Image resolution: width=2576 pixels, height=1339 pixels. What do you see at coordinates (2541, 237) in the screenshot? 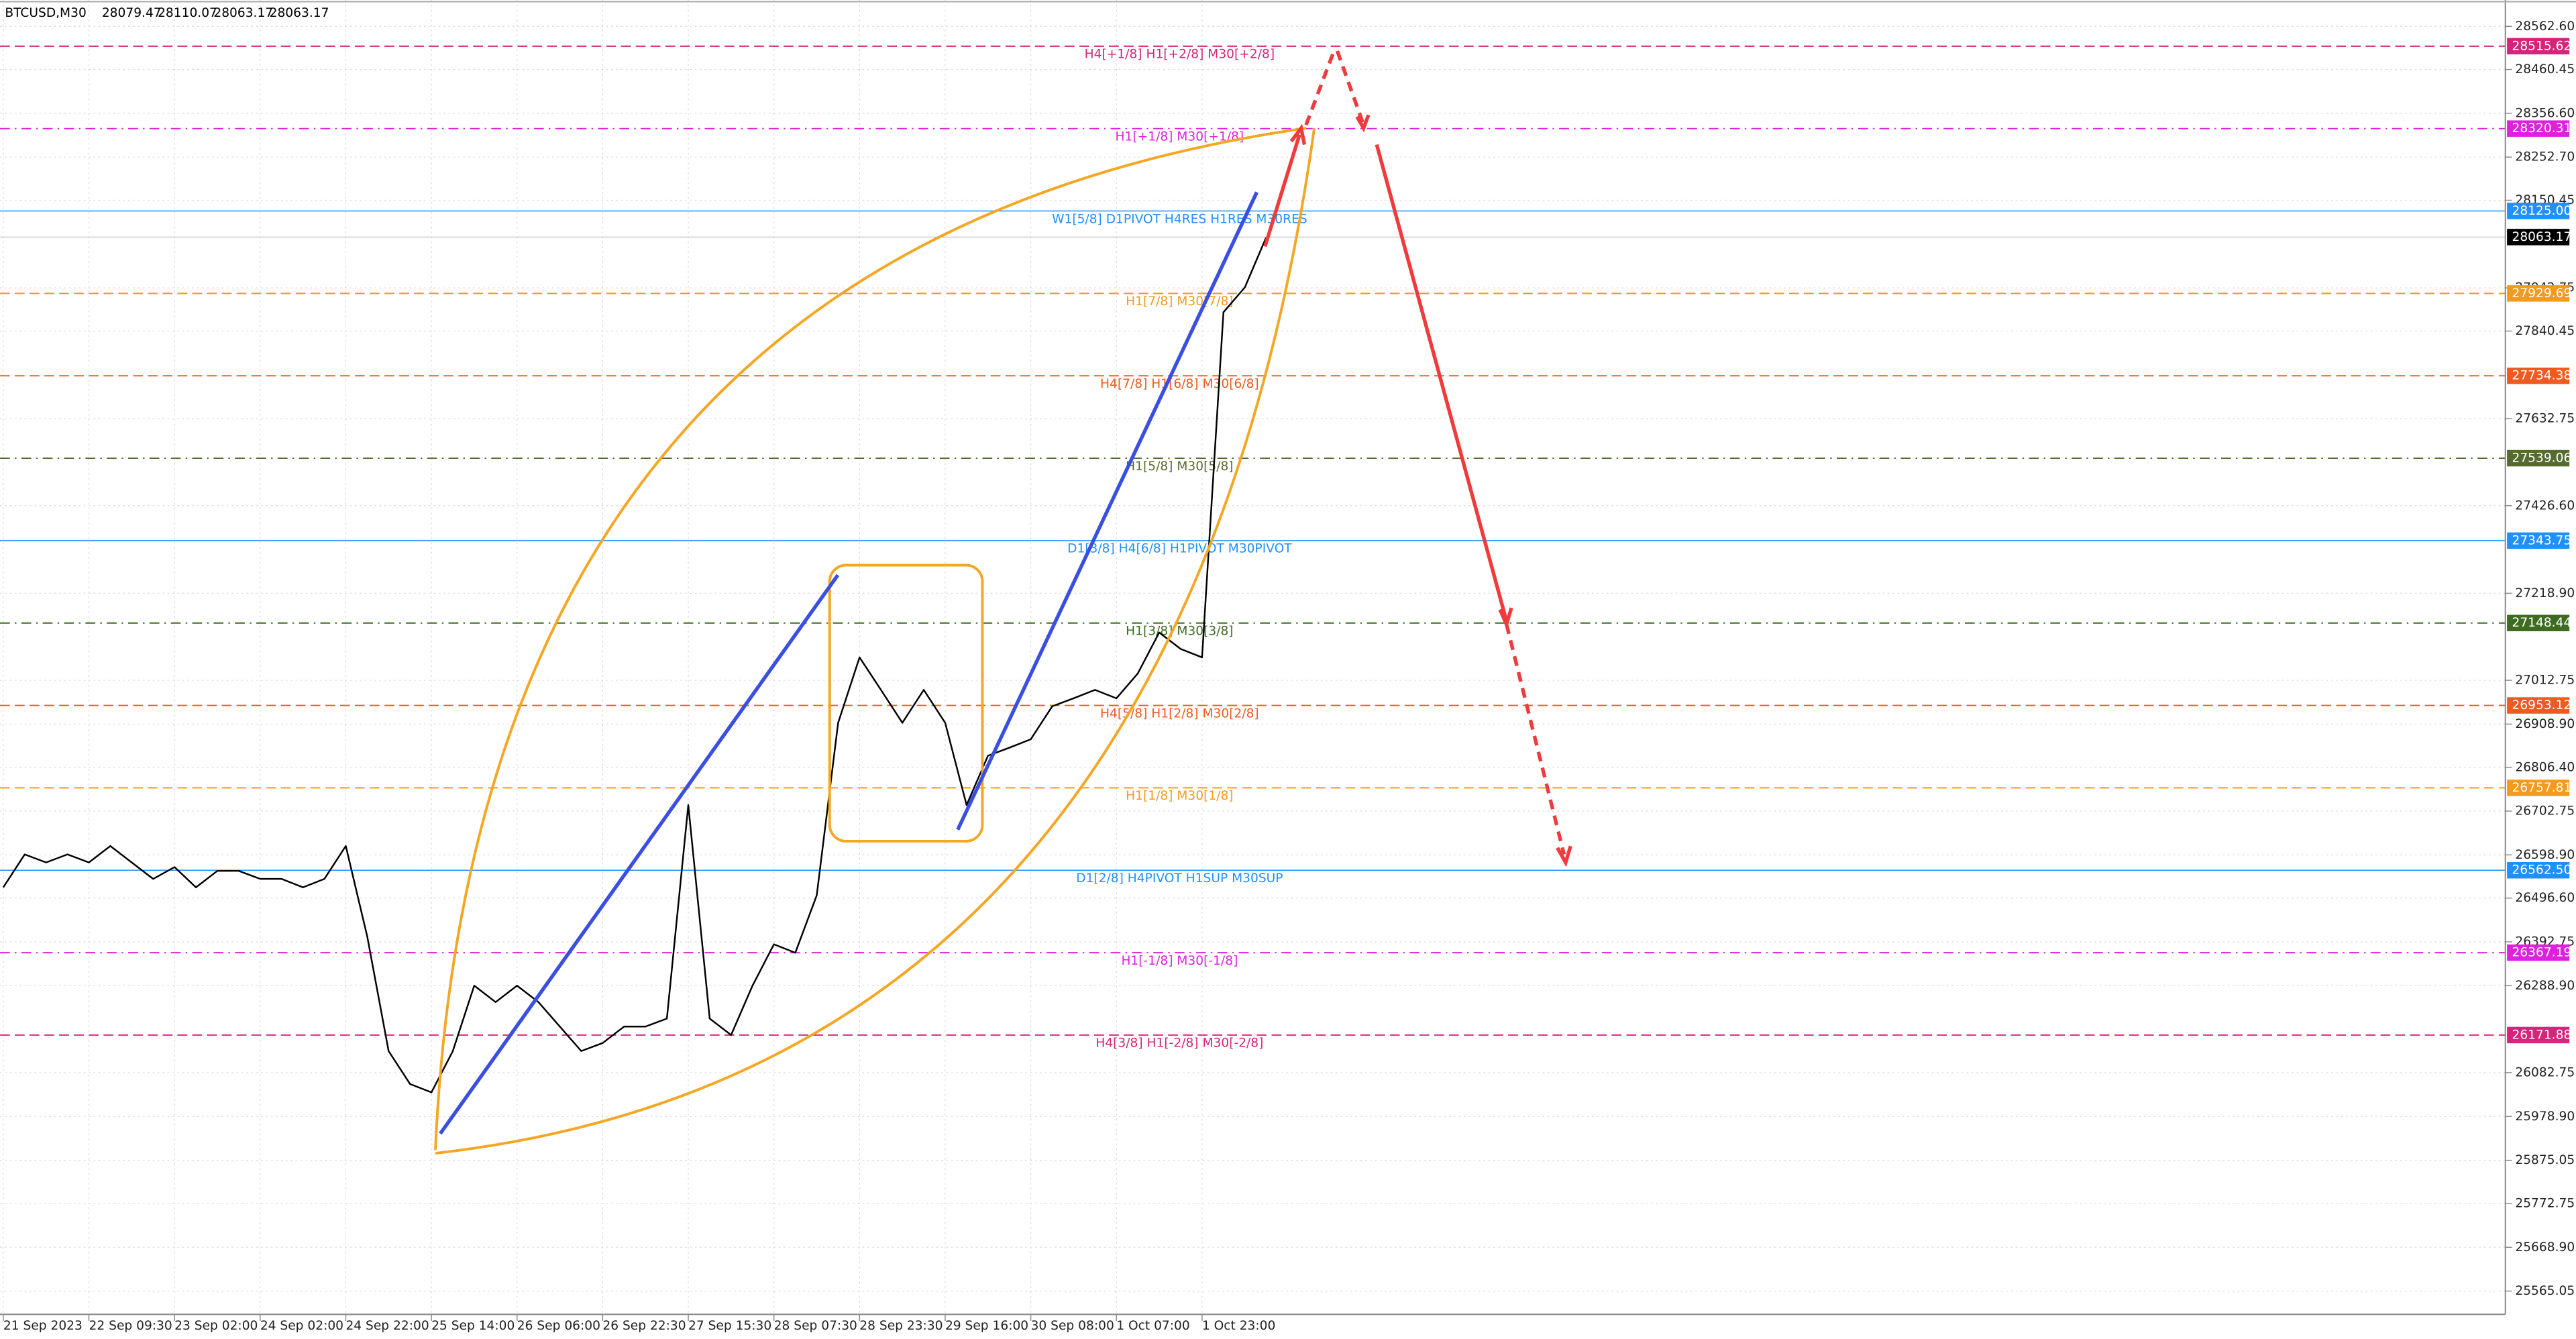
I see `last-price-label: 28063.17` at bounding box center [2541, 237].